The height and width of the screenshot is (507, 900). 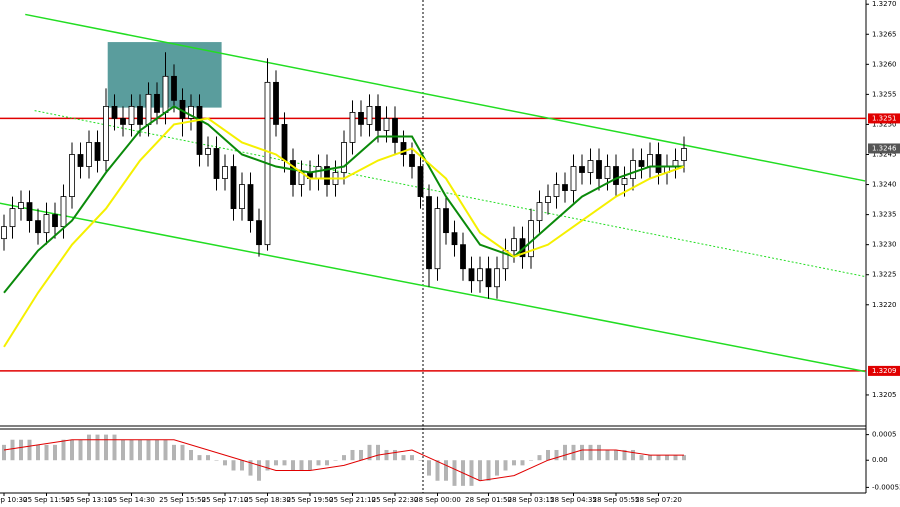 I want to click on x-tick-label: 28 Sep 07:20, so click(x=658, y=500).